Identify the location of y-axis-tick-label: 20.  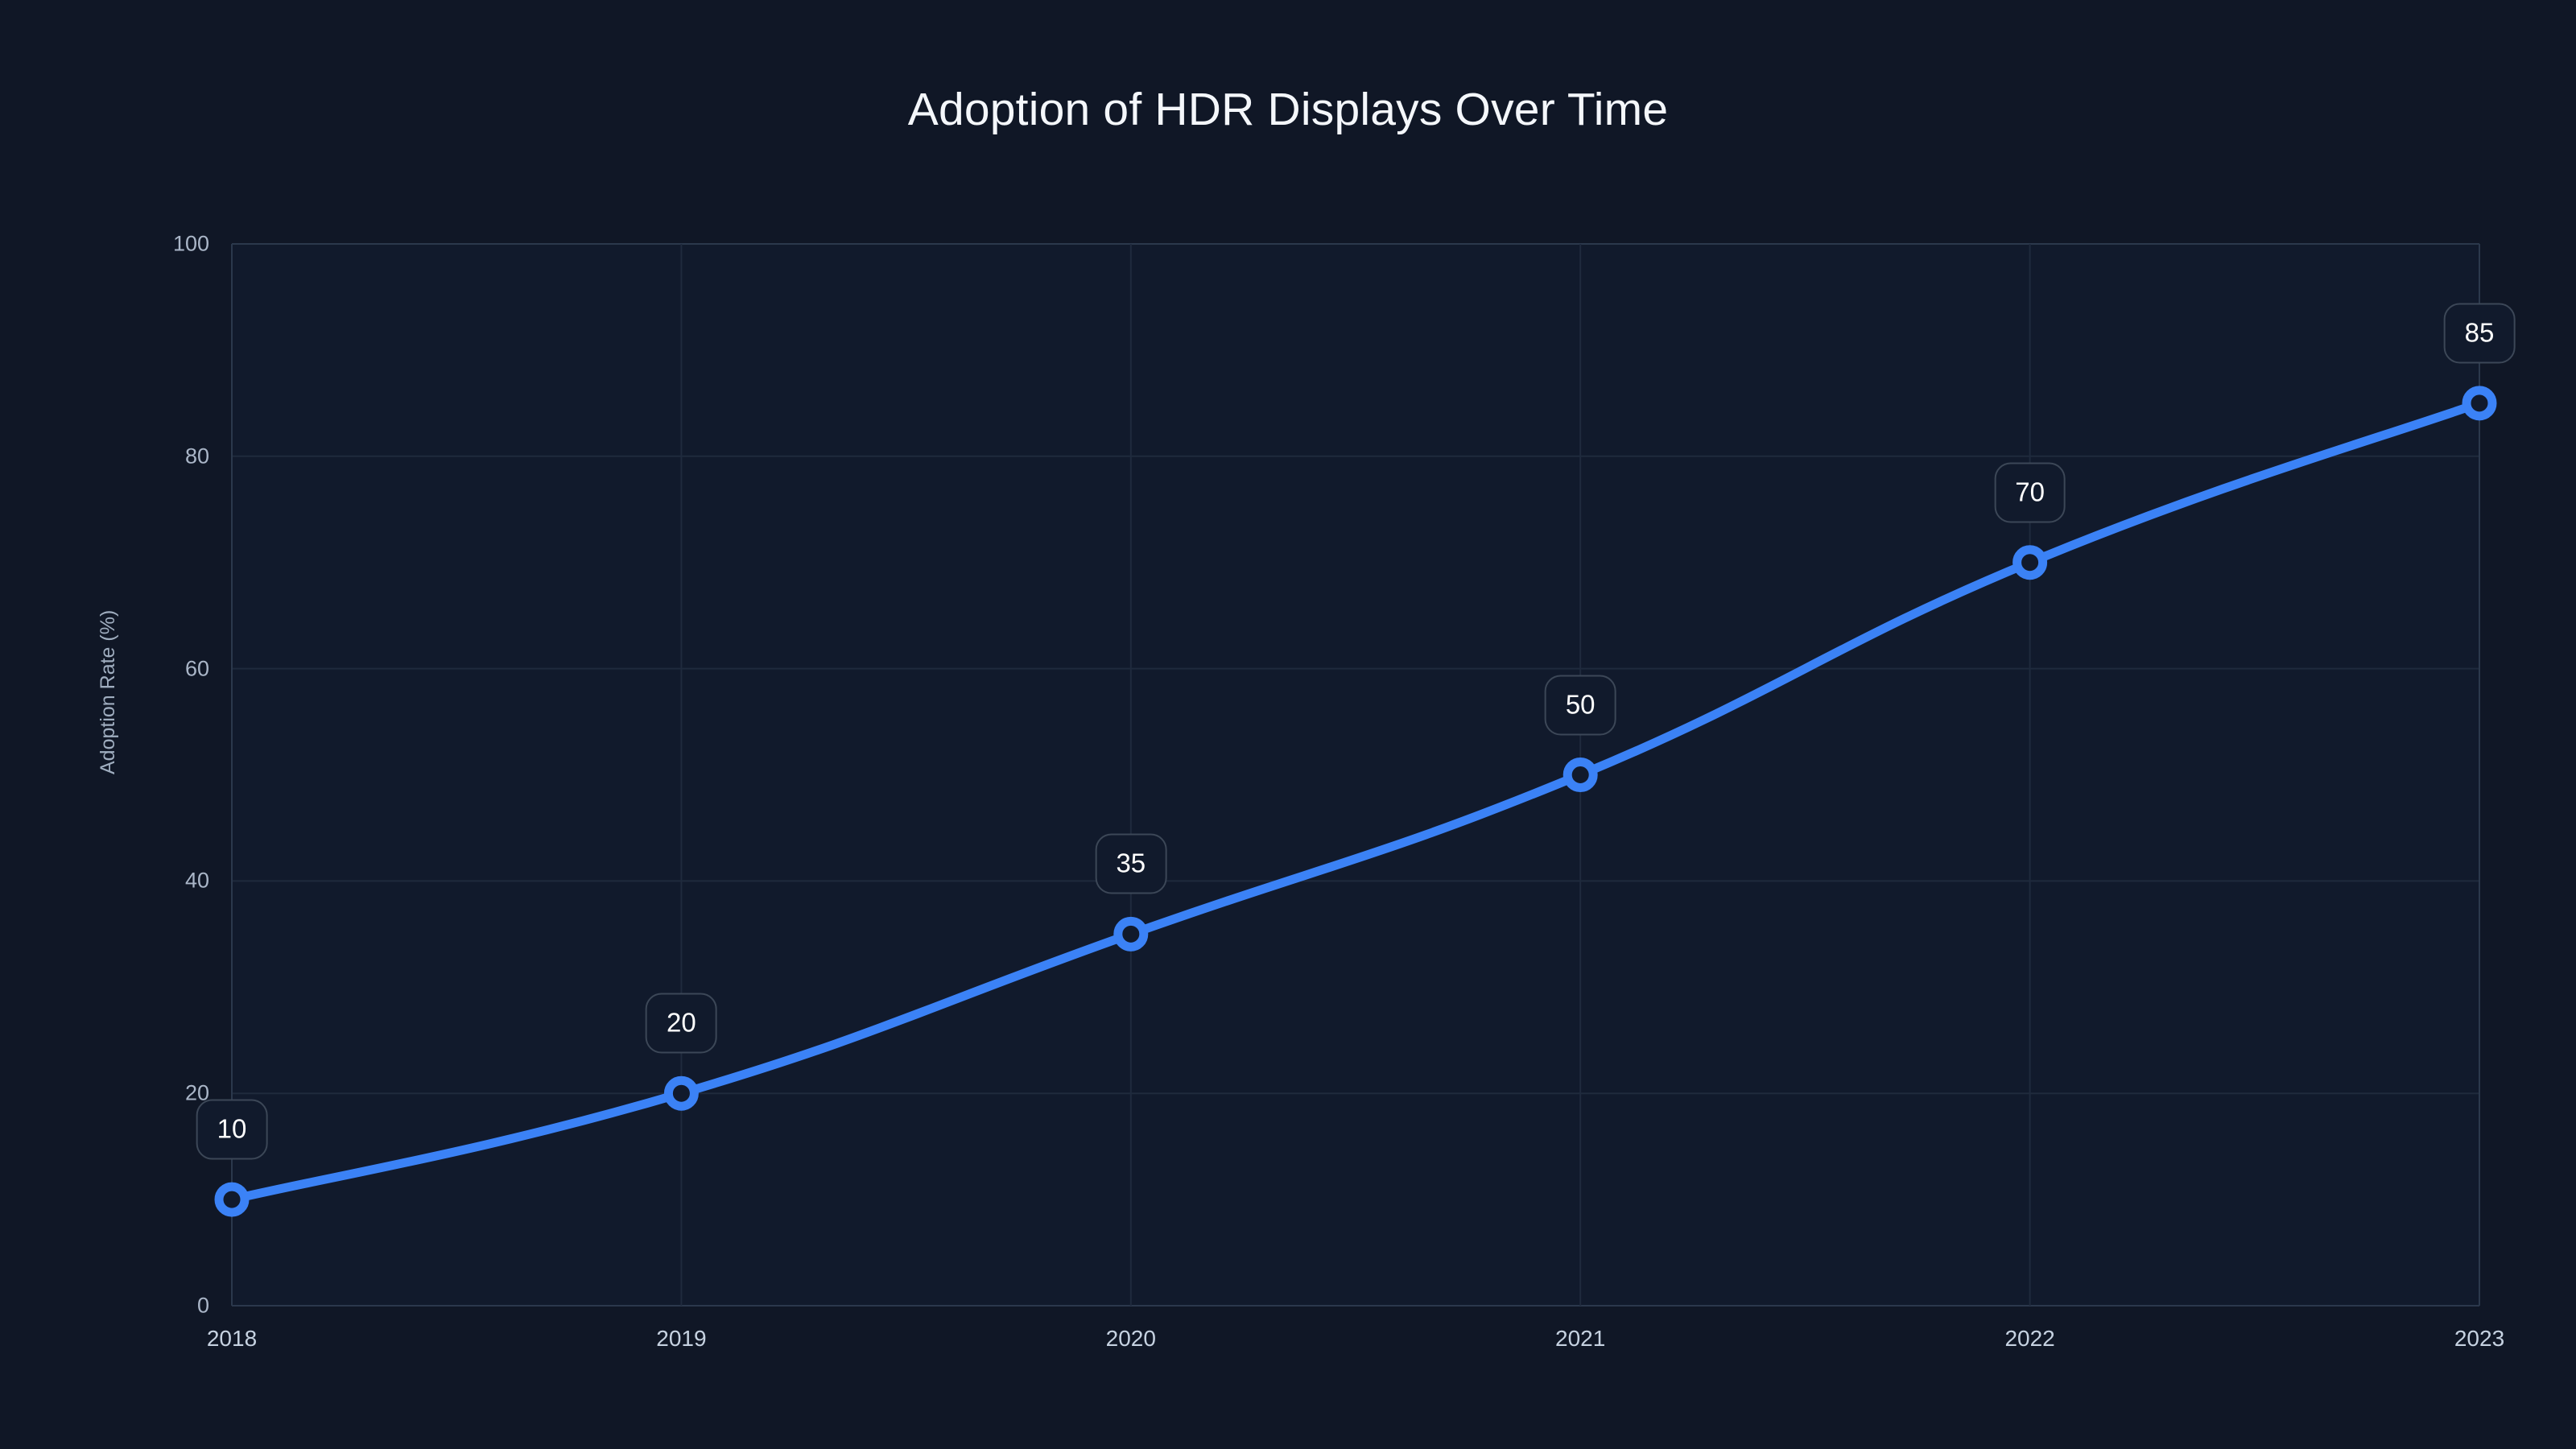
(196, 1092).